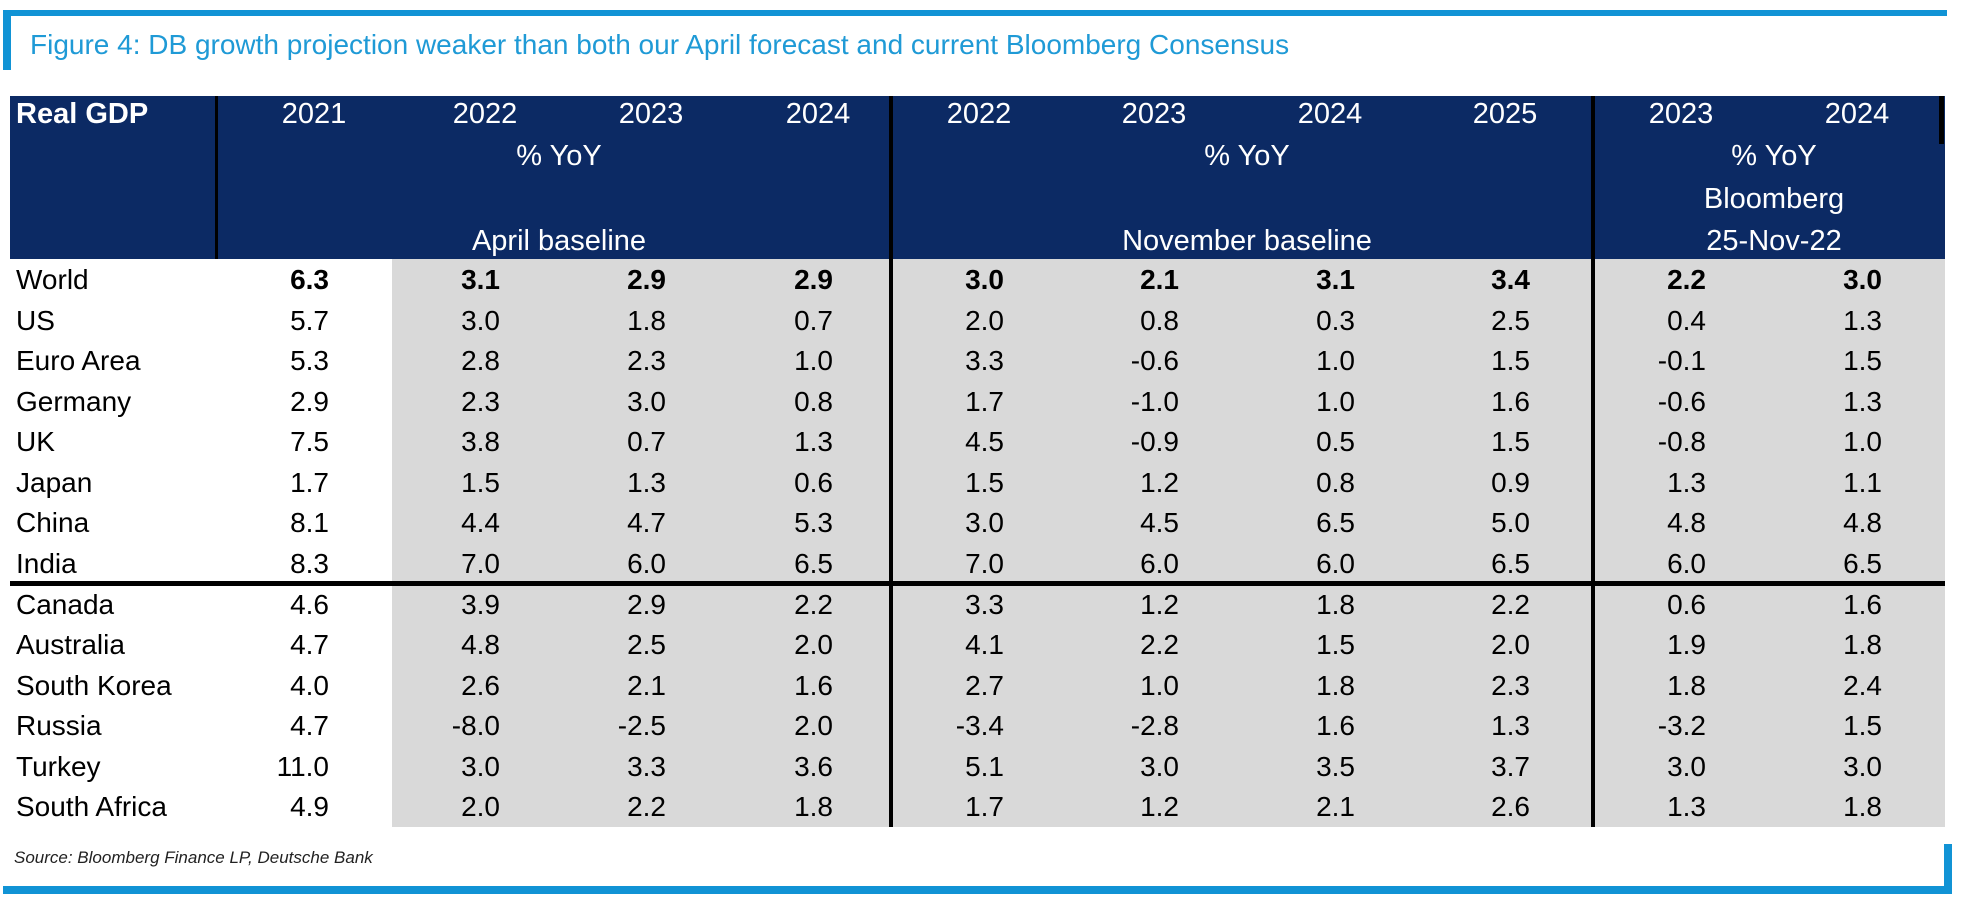  Describe the element at coordinates (1857, 114) in the screenshot. I see `col-year-bbg-2024: 2024` at that location.